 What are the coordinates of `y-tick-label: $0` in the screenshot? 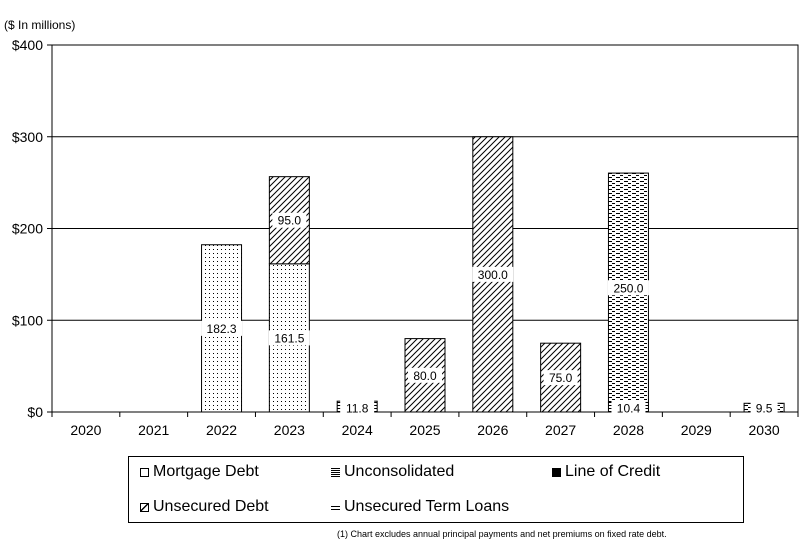 It's located at (35, 412).